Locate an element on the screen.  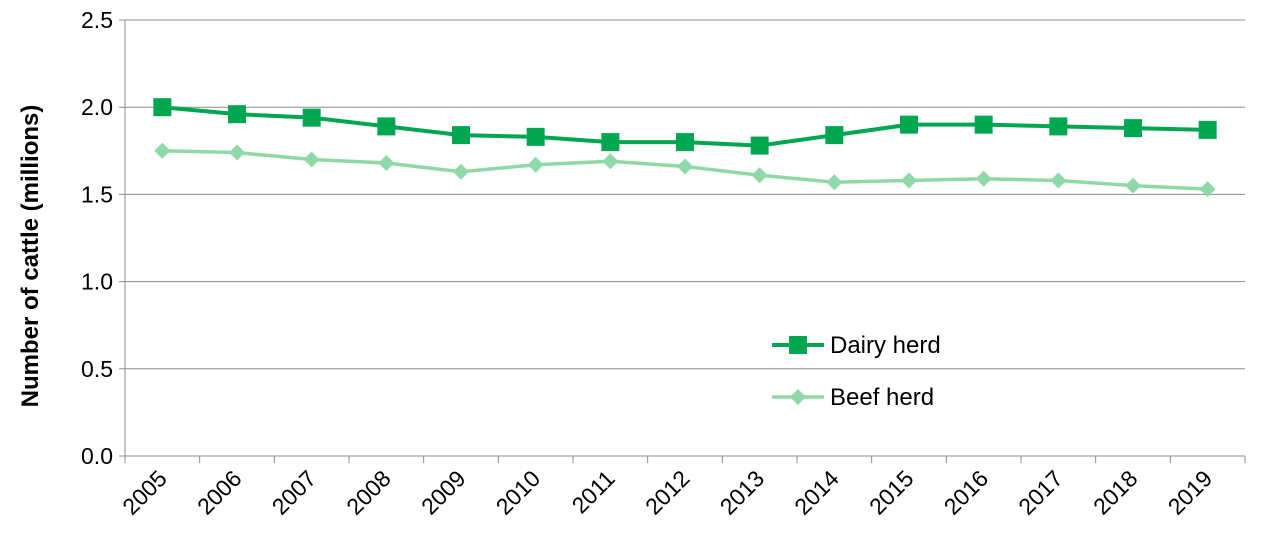
x-tick-label: 2019 is located at coordinates (1190, 492).